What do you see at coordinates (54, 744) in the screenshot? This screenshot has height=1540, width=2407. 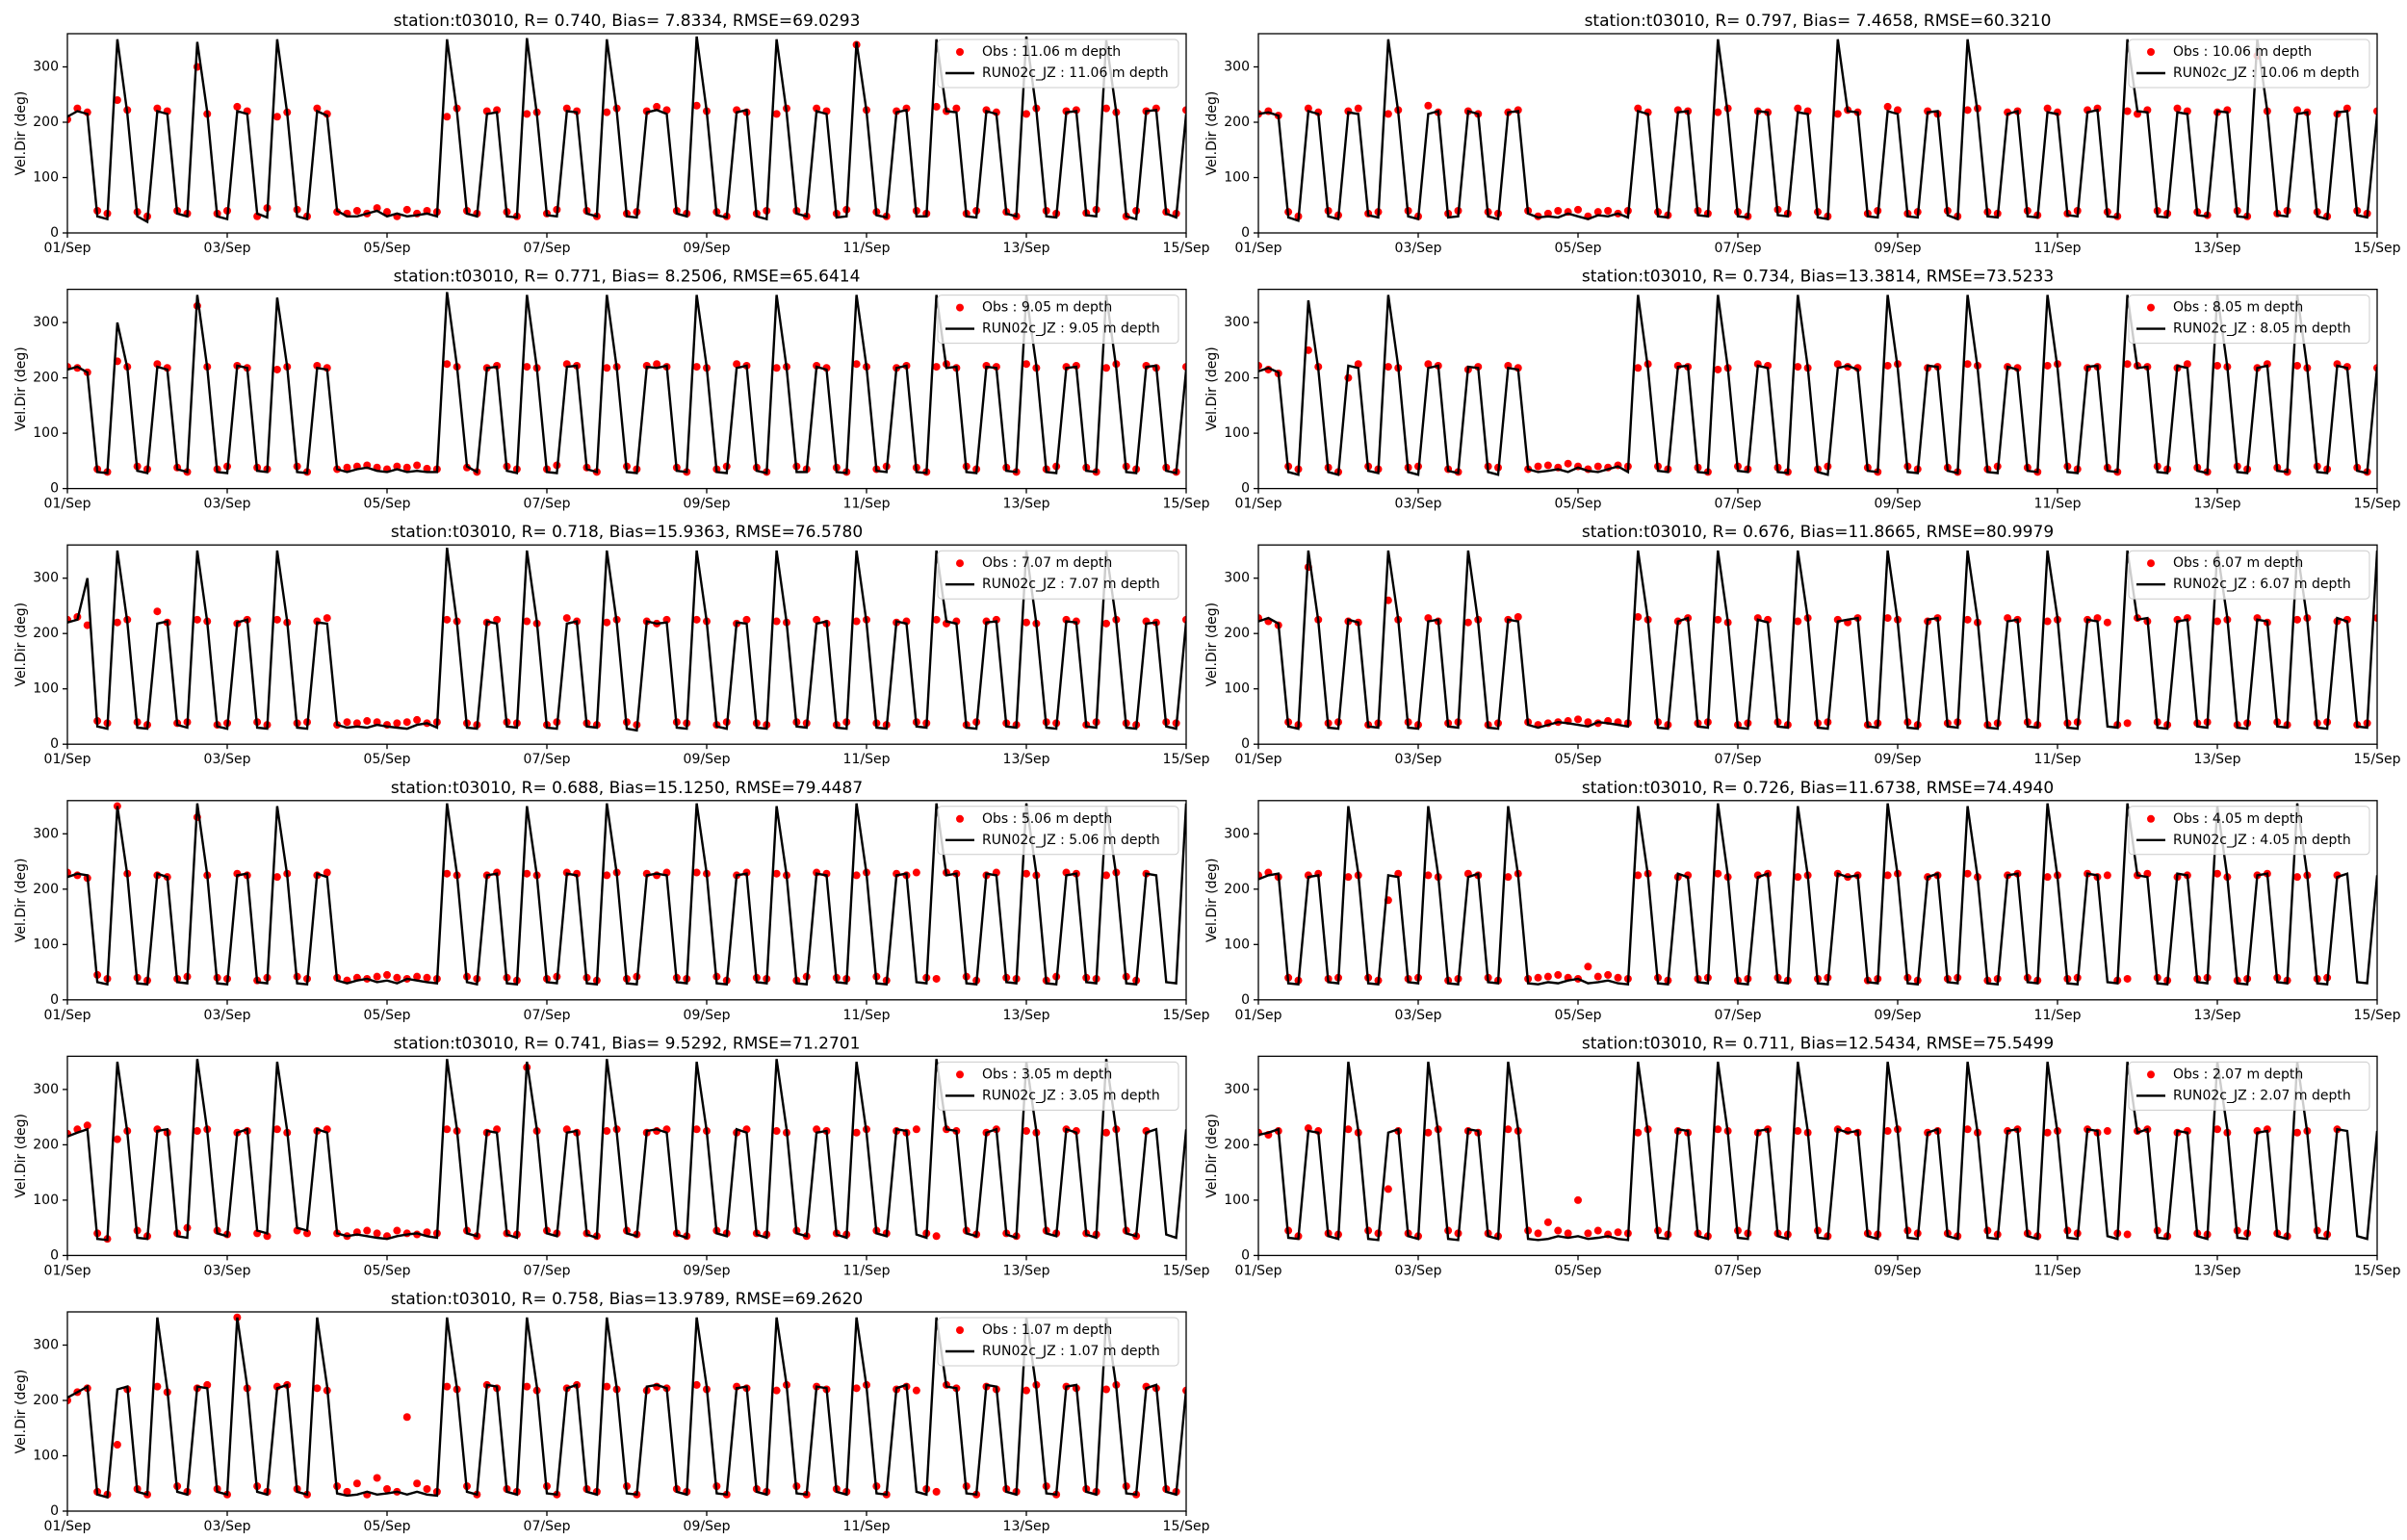 I see `y-tick-label: 0` at bounding box center [54, 744].